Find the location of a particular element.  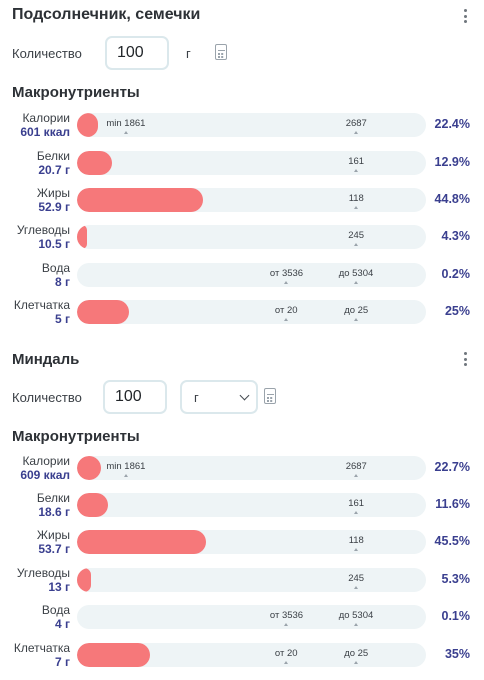

nutrient-row: Клетчатка 7 г от 20 до 25 35% is located at coordinates (242, 655).